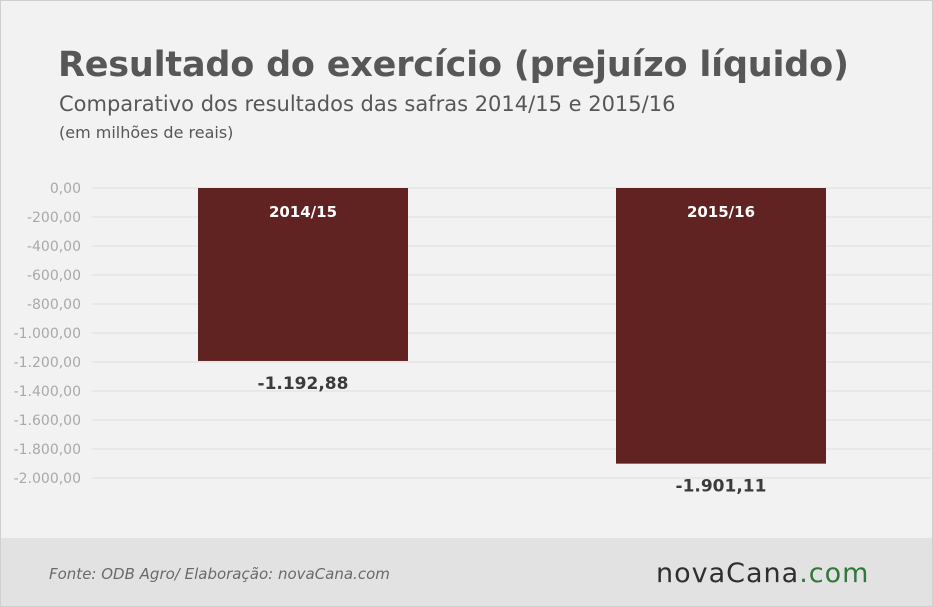 Image resolution: width=933 pixels, height=607 pixels. I want to click on y-tick-label: -800,00, so click(54, 305).